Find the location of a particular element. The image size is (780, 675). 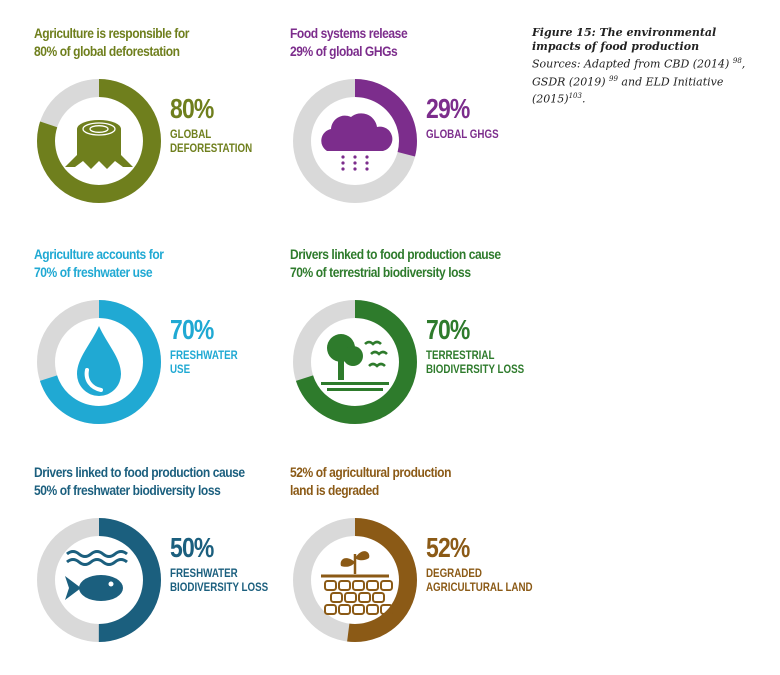

water-drop-icon is located at coordinates (99, 361).